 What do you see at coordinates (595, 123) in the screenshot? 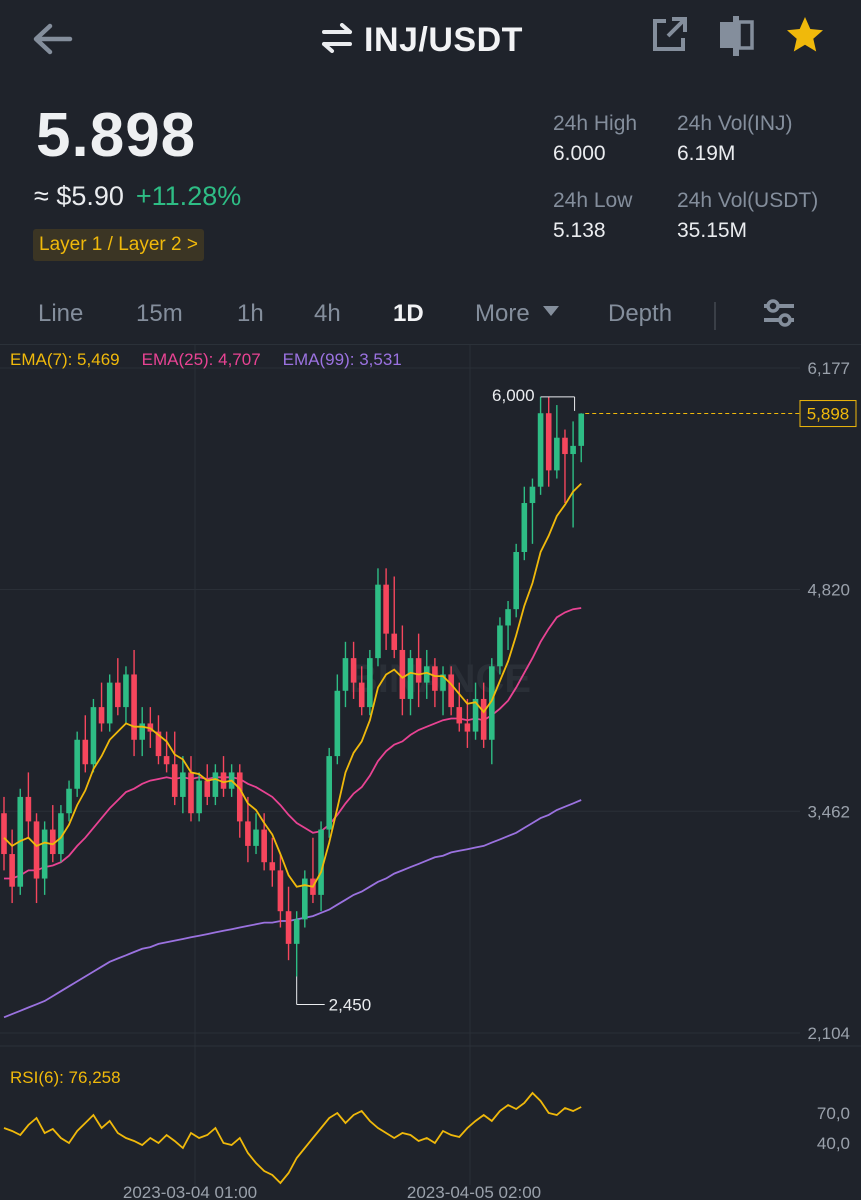
I see `high-label: 24h High` at bounding box center [595, 123].